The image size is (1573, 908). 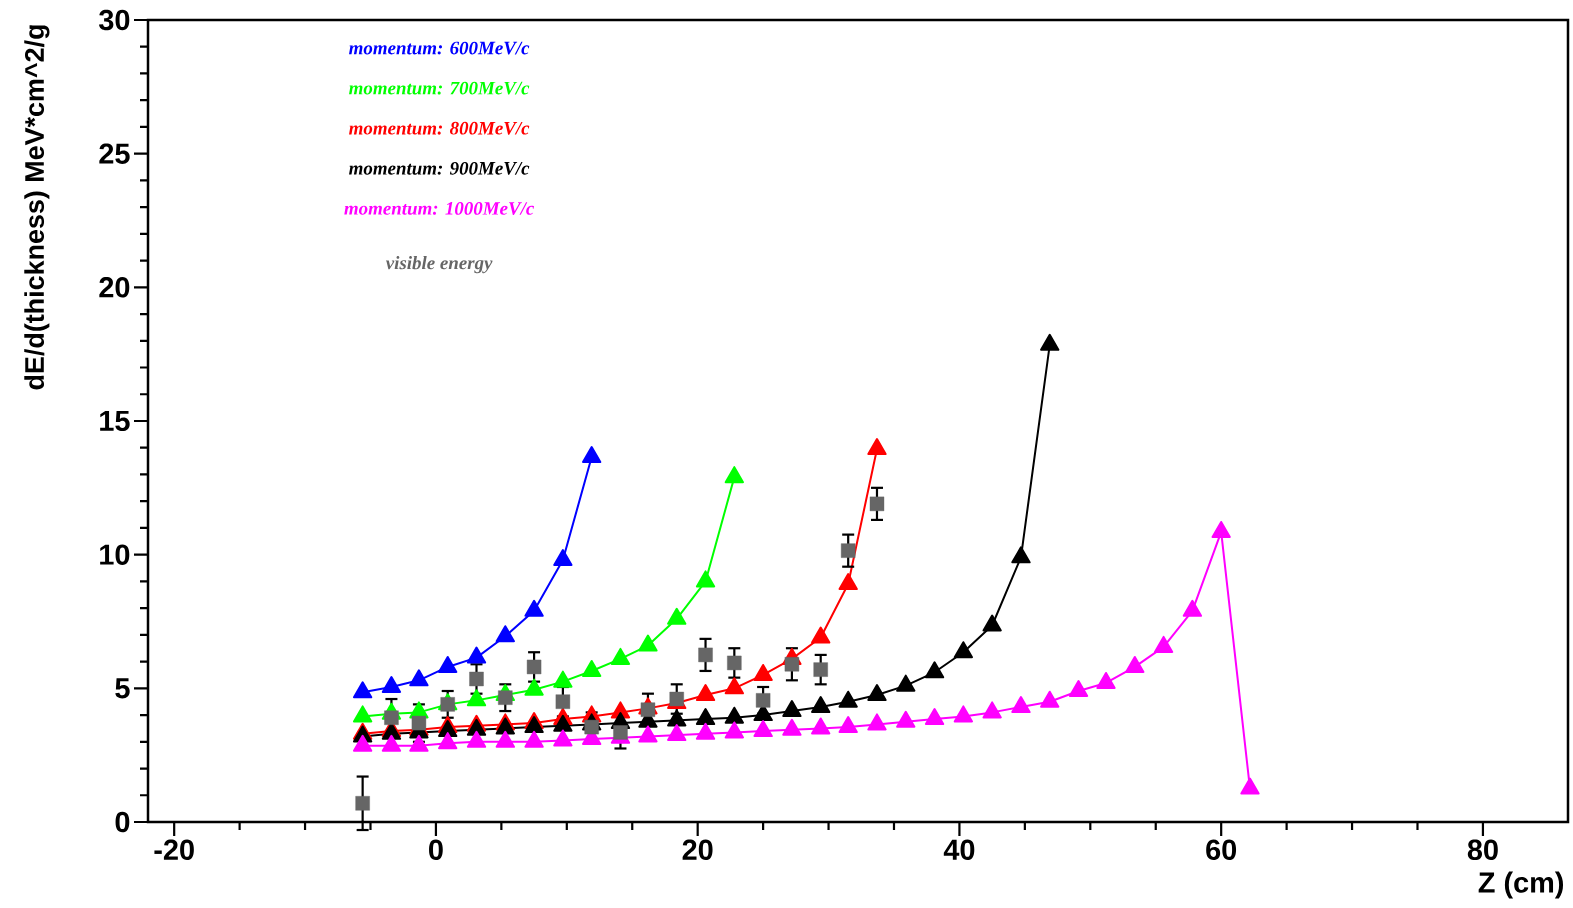 I want to click on y-tick-label: 20, so click(x=114, y=287).